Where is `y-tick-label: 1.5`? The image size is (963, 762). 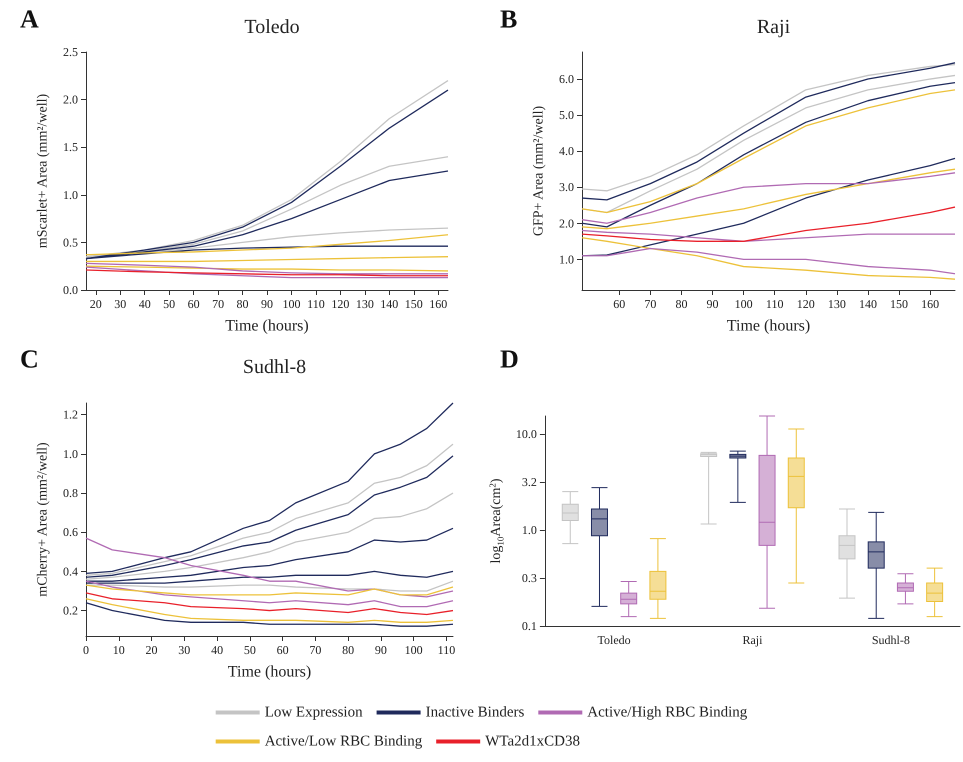
y-tick-label: 1.5 is located at coordinates (70, 147).